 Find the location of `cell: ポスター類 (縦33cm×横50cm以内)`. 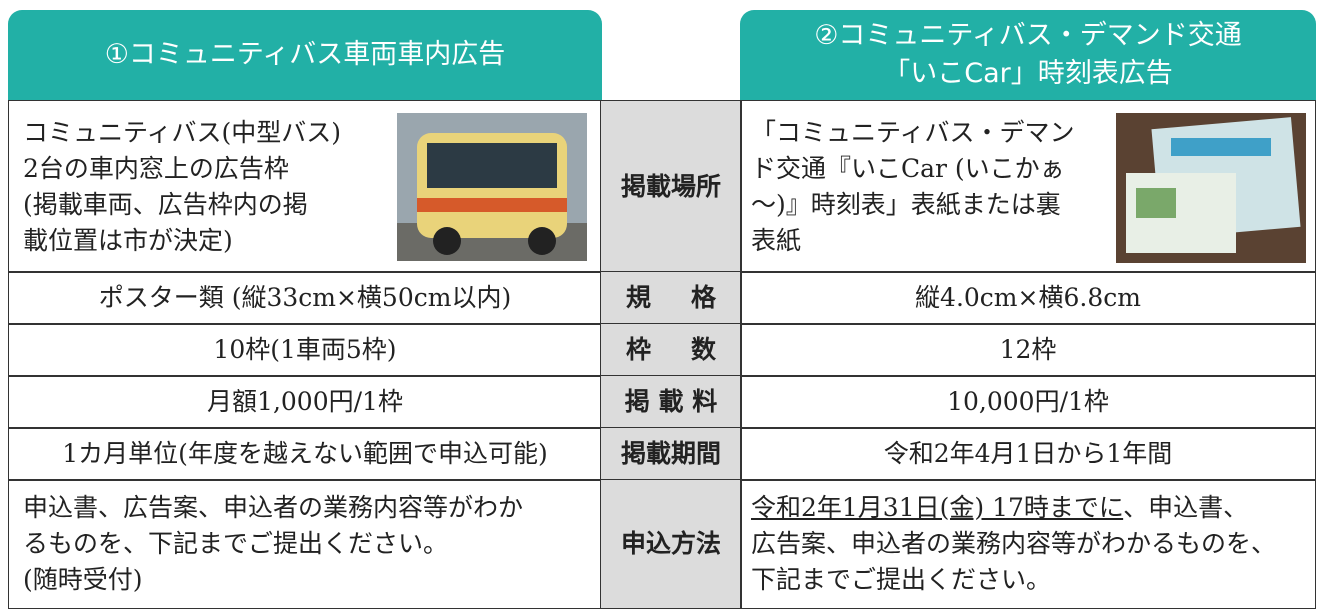

cell: ポスター類 (縦33cm×横50cm以内) is located at coordinates (305, 298).